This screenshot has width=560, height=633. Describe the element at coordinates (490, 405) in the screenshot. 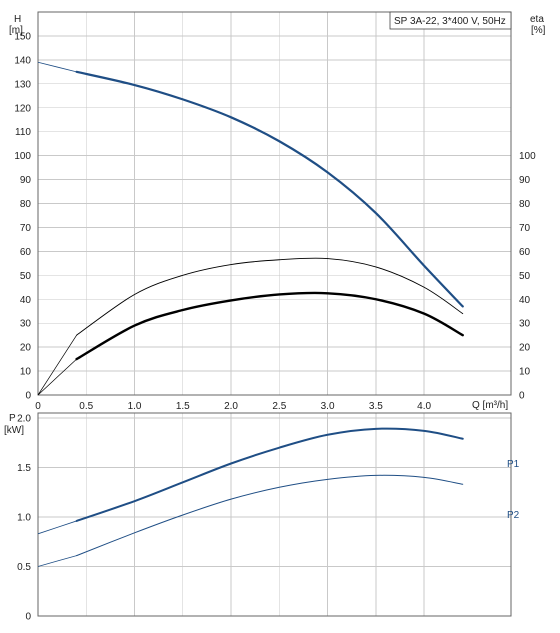

I see `x-axis-label: Q [m³/h]` at that location.